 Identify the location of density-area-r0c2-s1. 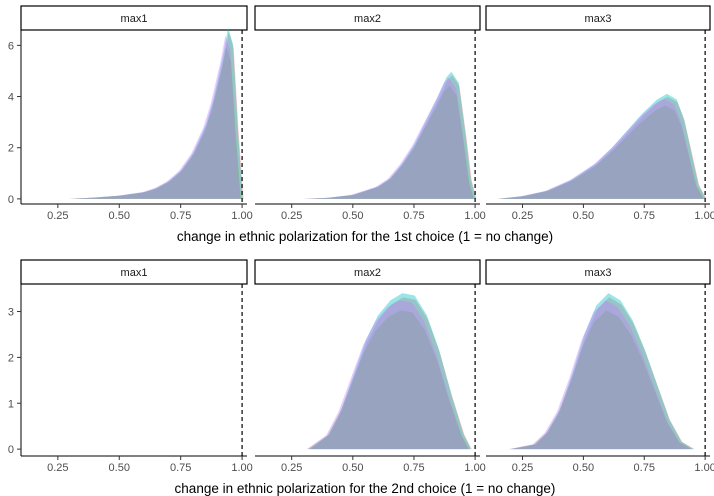
(600, 152).